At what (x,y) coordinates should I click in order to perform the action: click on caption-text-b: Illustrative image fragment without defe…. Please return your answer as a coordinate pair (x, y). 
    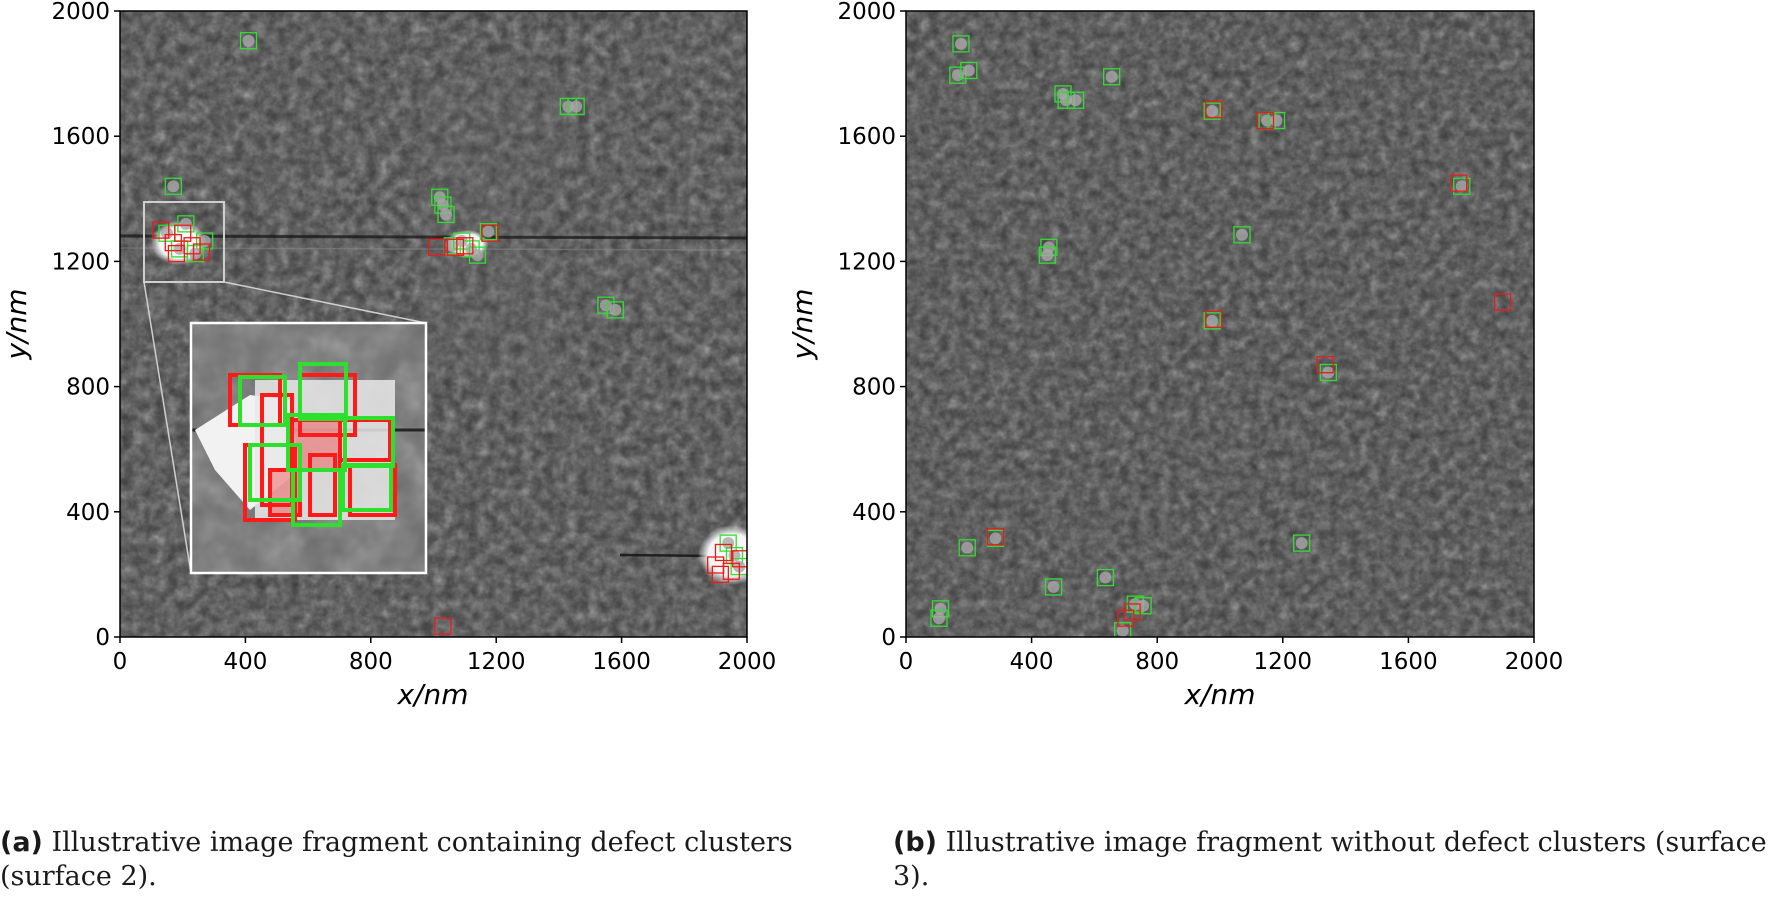
    Looking at the image, I should click on (1330, 859).